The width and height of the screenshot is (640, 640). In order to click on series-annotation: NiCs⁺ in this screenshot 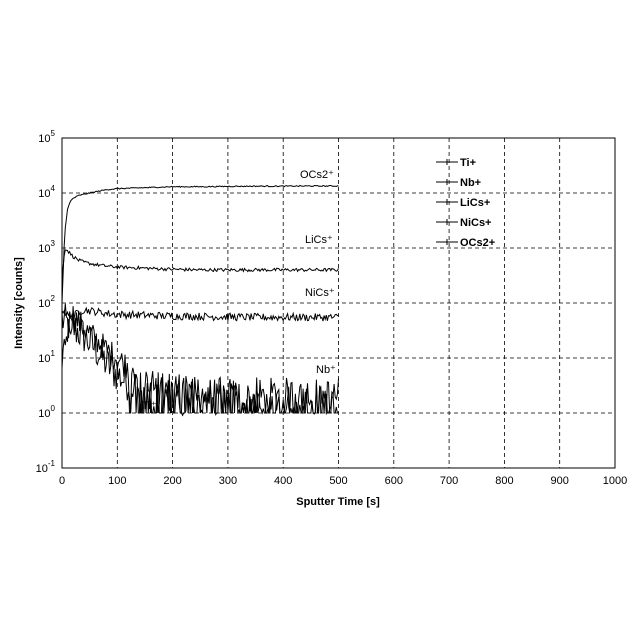, I will do `click(320, 293)`.